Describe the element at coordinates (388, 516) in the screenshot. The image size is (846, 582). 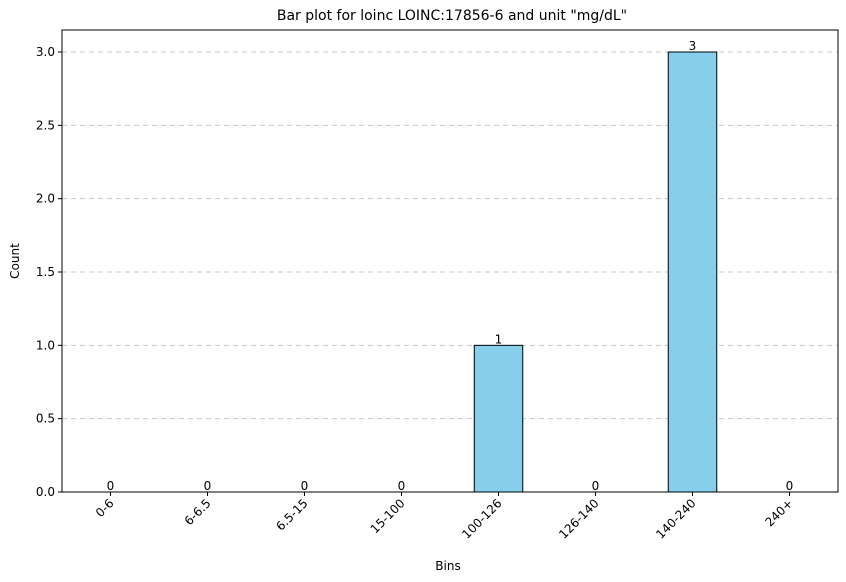
I see `x-tick-label: 15-100` at that location.